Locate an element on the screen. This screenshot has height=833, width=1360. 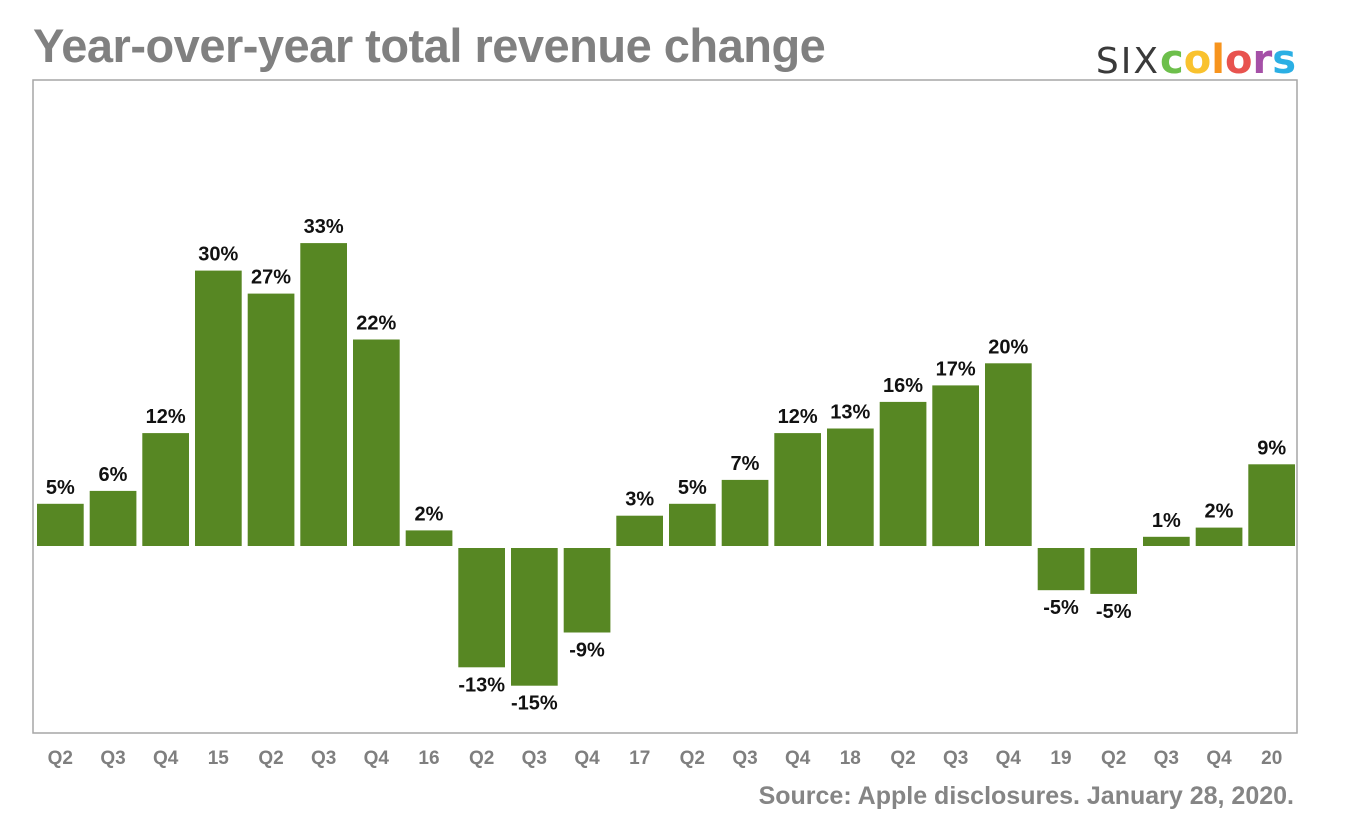
data-label: 9% is located at coordinates (1271, 448).